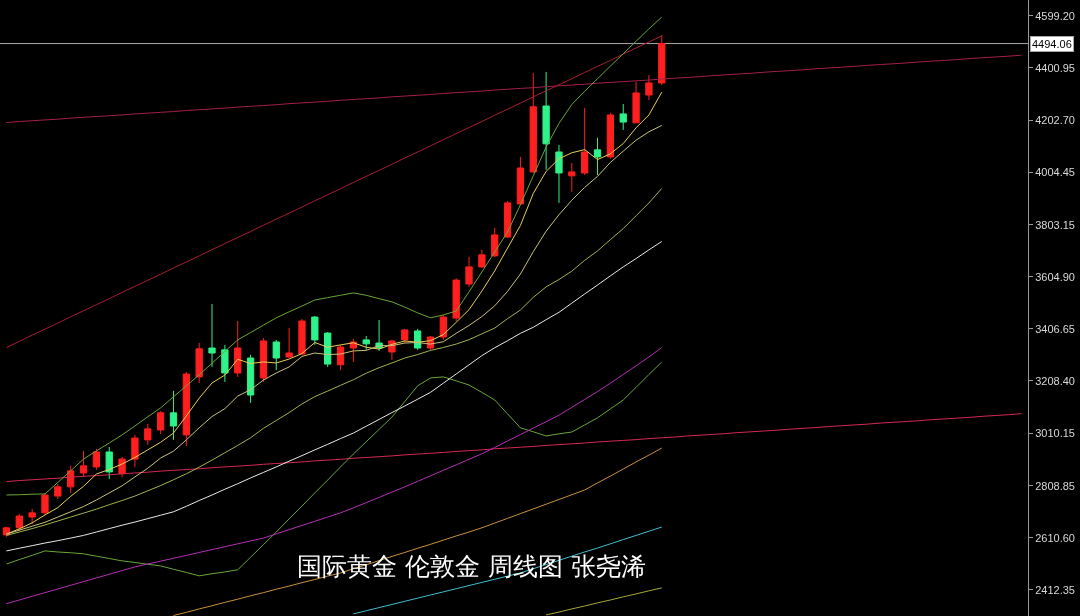  I want to click on y-tick-label: 4202.70, so click(1055, 119).